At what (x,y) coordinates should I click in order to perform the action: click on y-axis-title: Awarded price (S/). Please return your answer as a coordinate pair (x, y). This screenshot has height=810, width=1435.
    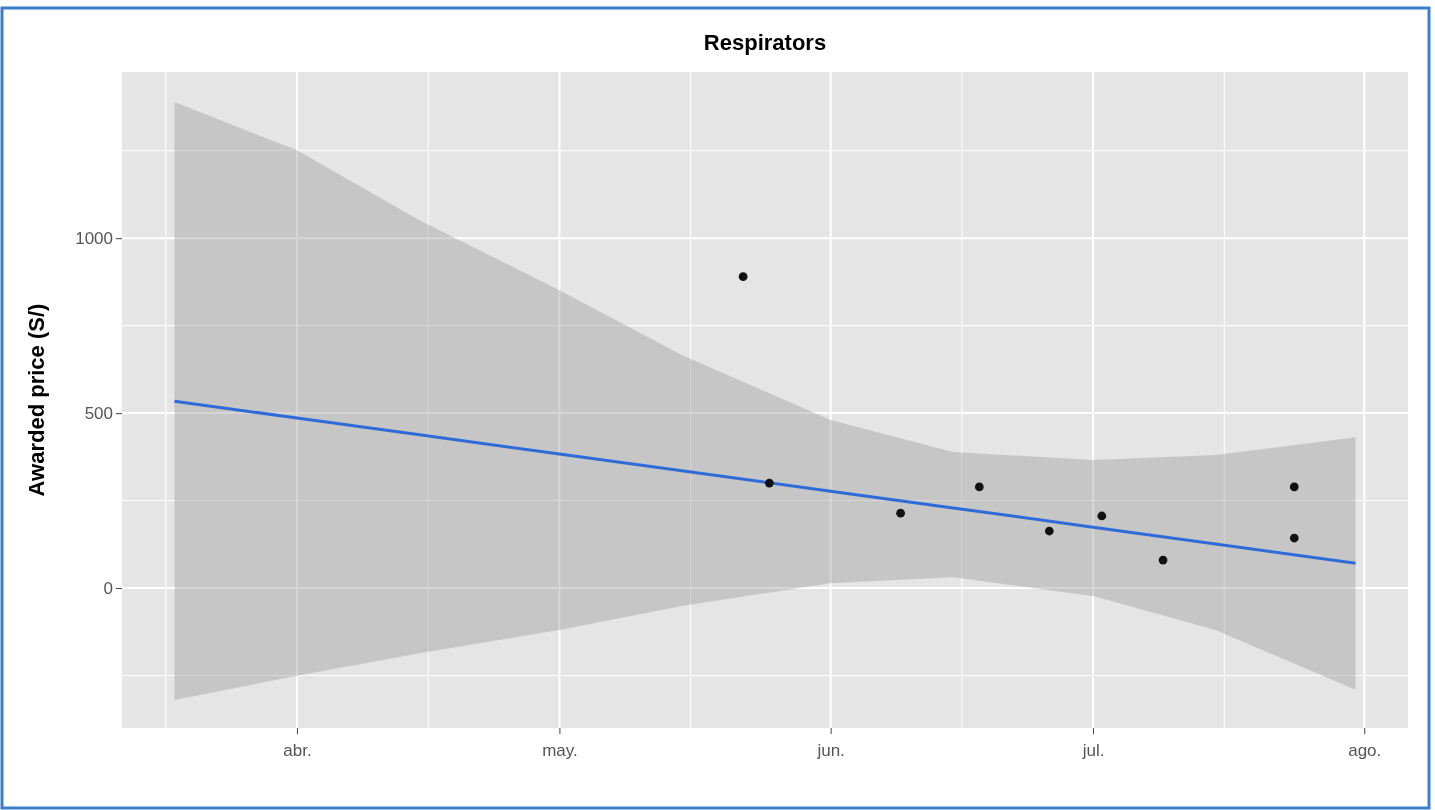
    Looking at the image, I should click on (36, 400).